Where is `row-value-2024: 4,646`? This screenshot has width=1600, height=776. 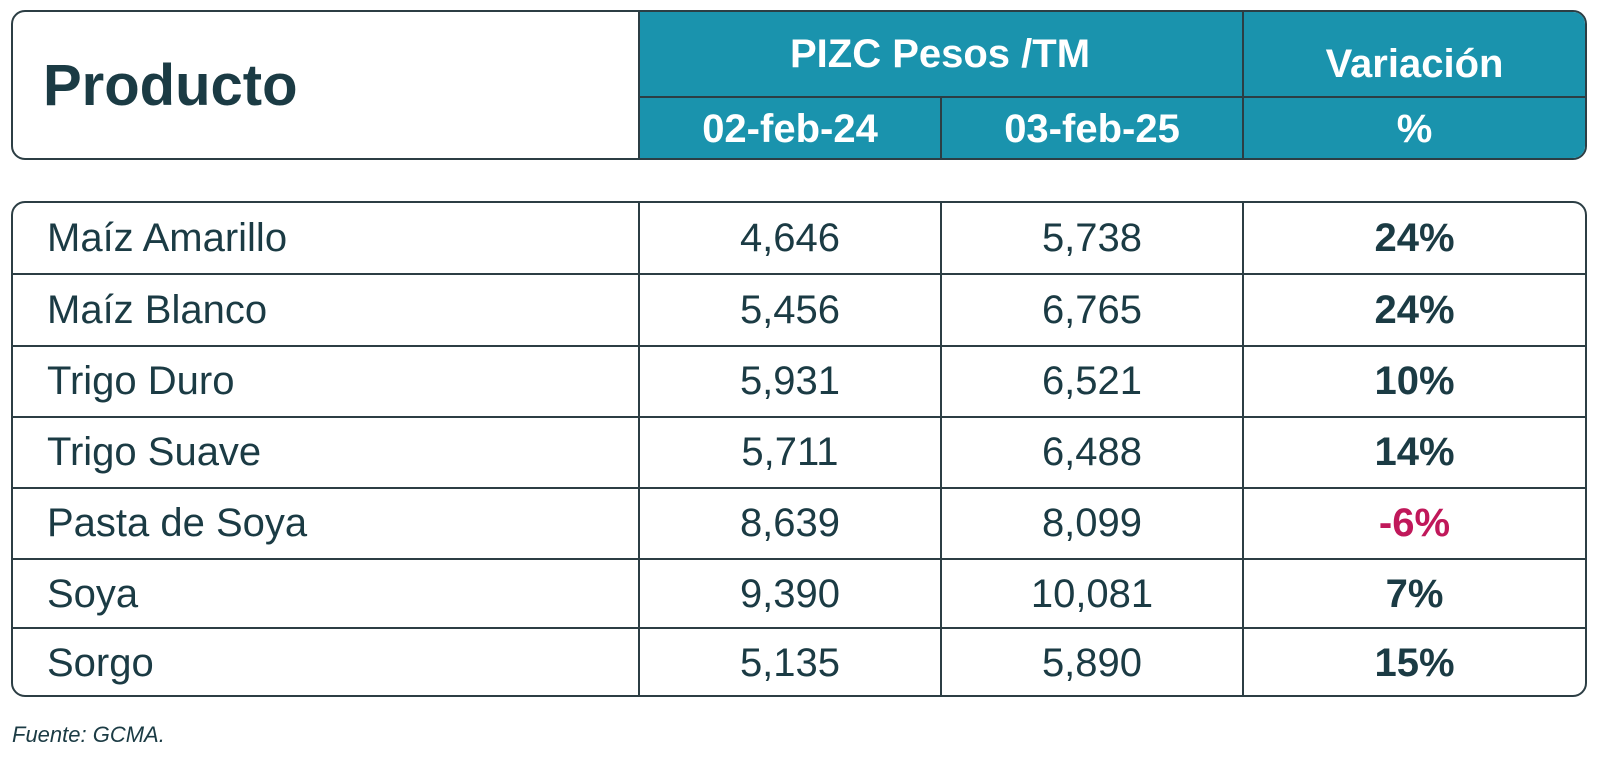
row-value-2024: 4,646 is located at coordinates (790, 237).